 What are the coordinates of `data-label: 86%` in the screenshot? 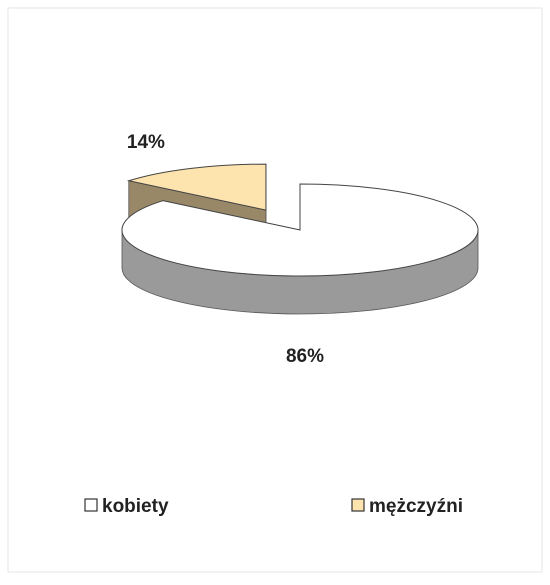 It's located at (305, 356).